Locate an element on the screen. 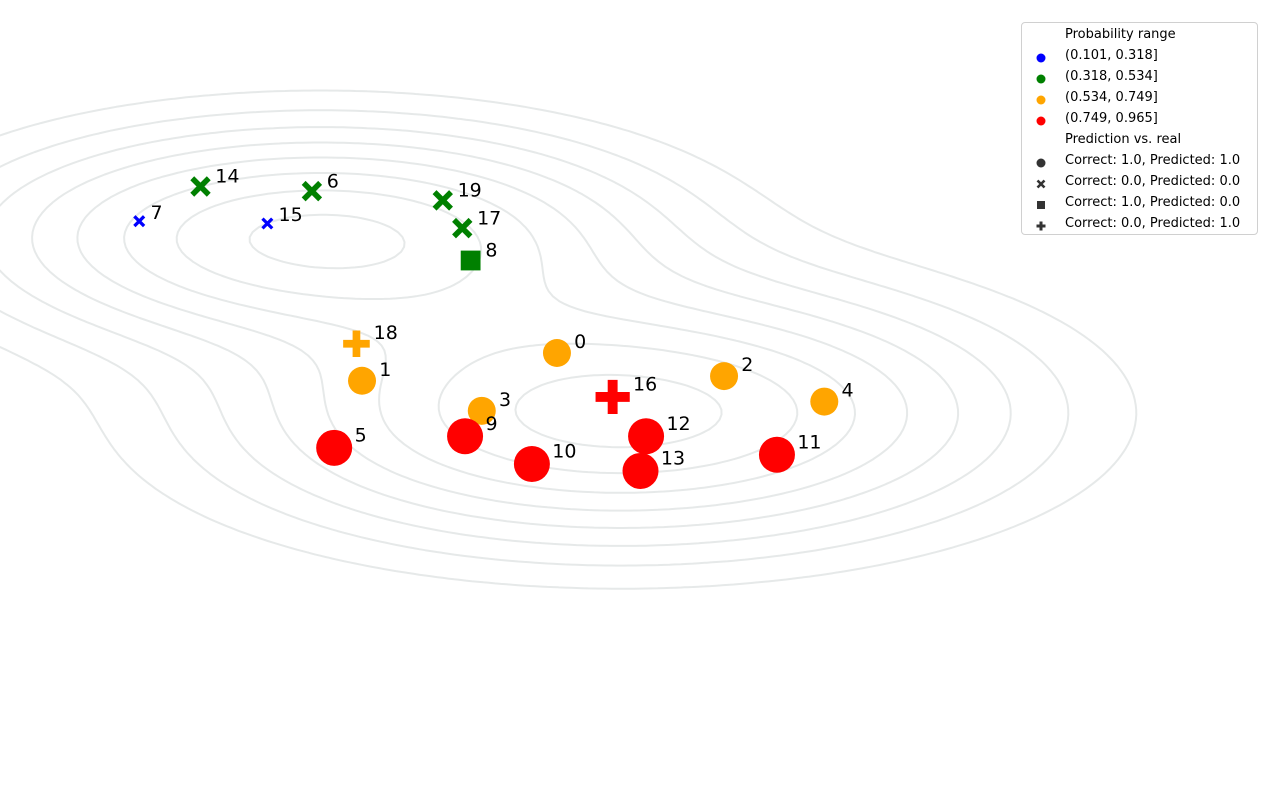  legend-entry: (0.749, 0.965] is located at coordinates (1139, 119).